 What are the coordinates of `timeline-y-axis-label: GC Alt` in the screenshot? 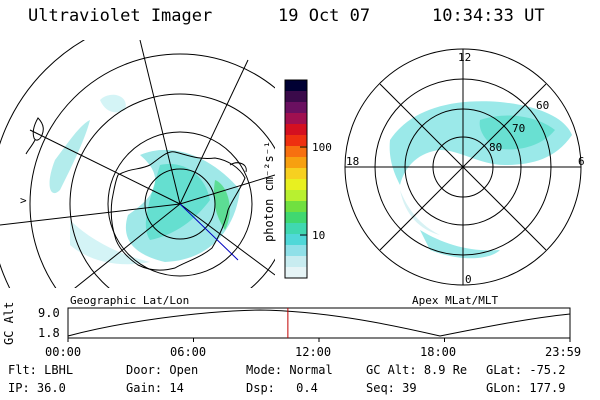 It's located at (9, 323).